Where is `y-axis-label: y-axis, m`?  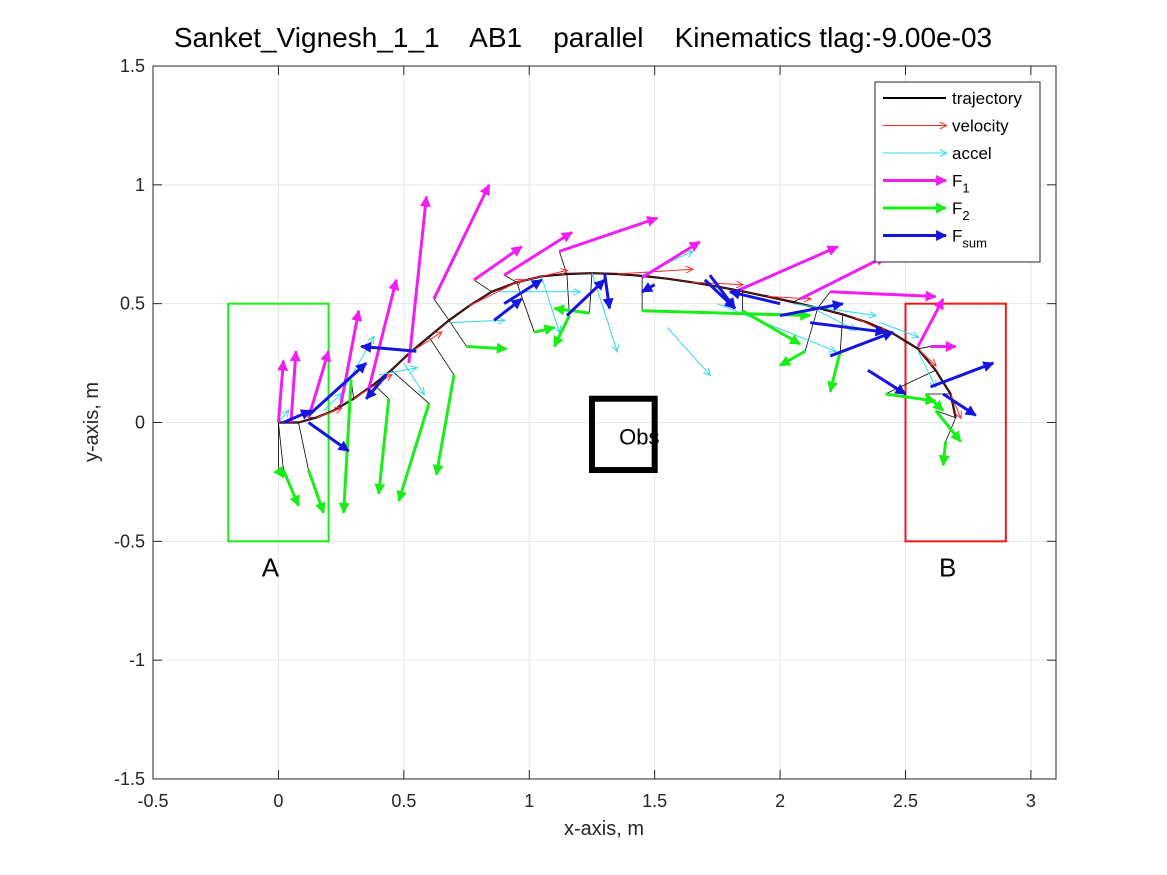
y-axis-label: y-axis, m is located at coordinates (92, 422).